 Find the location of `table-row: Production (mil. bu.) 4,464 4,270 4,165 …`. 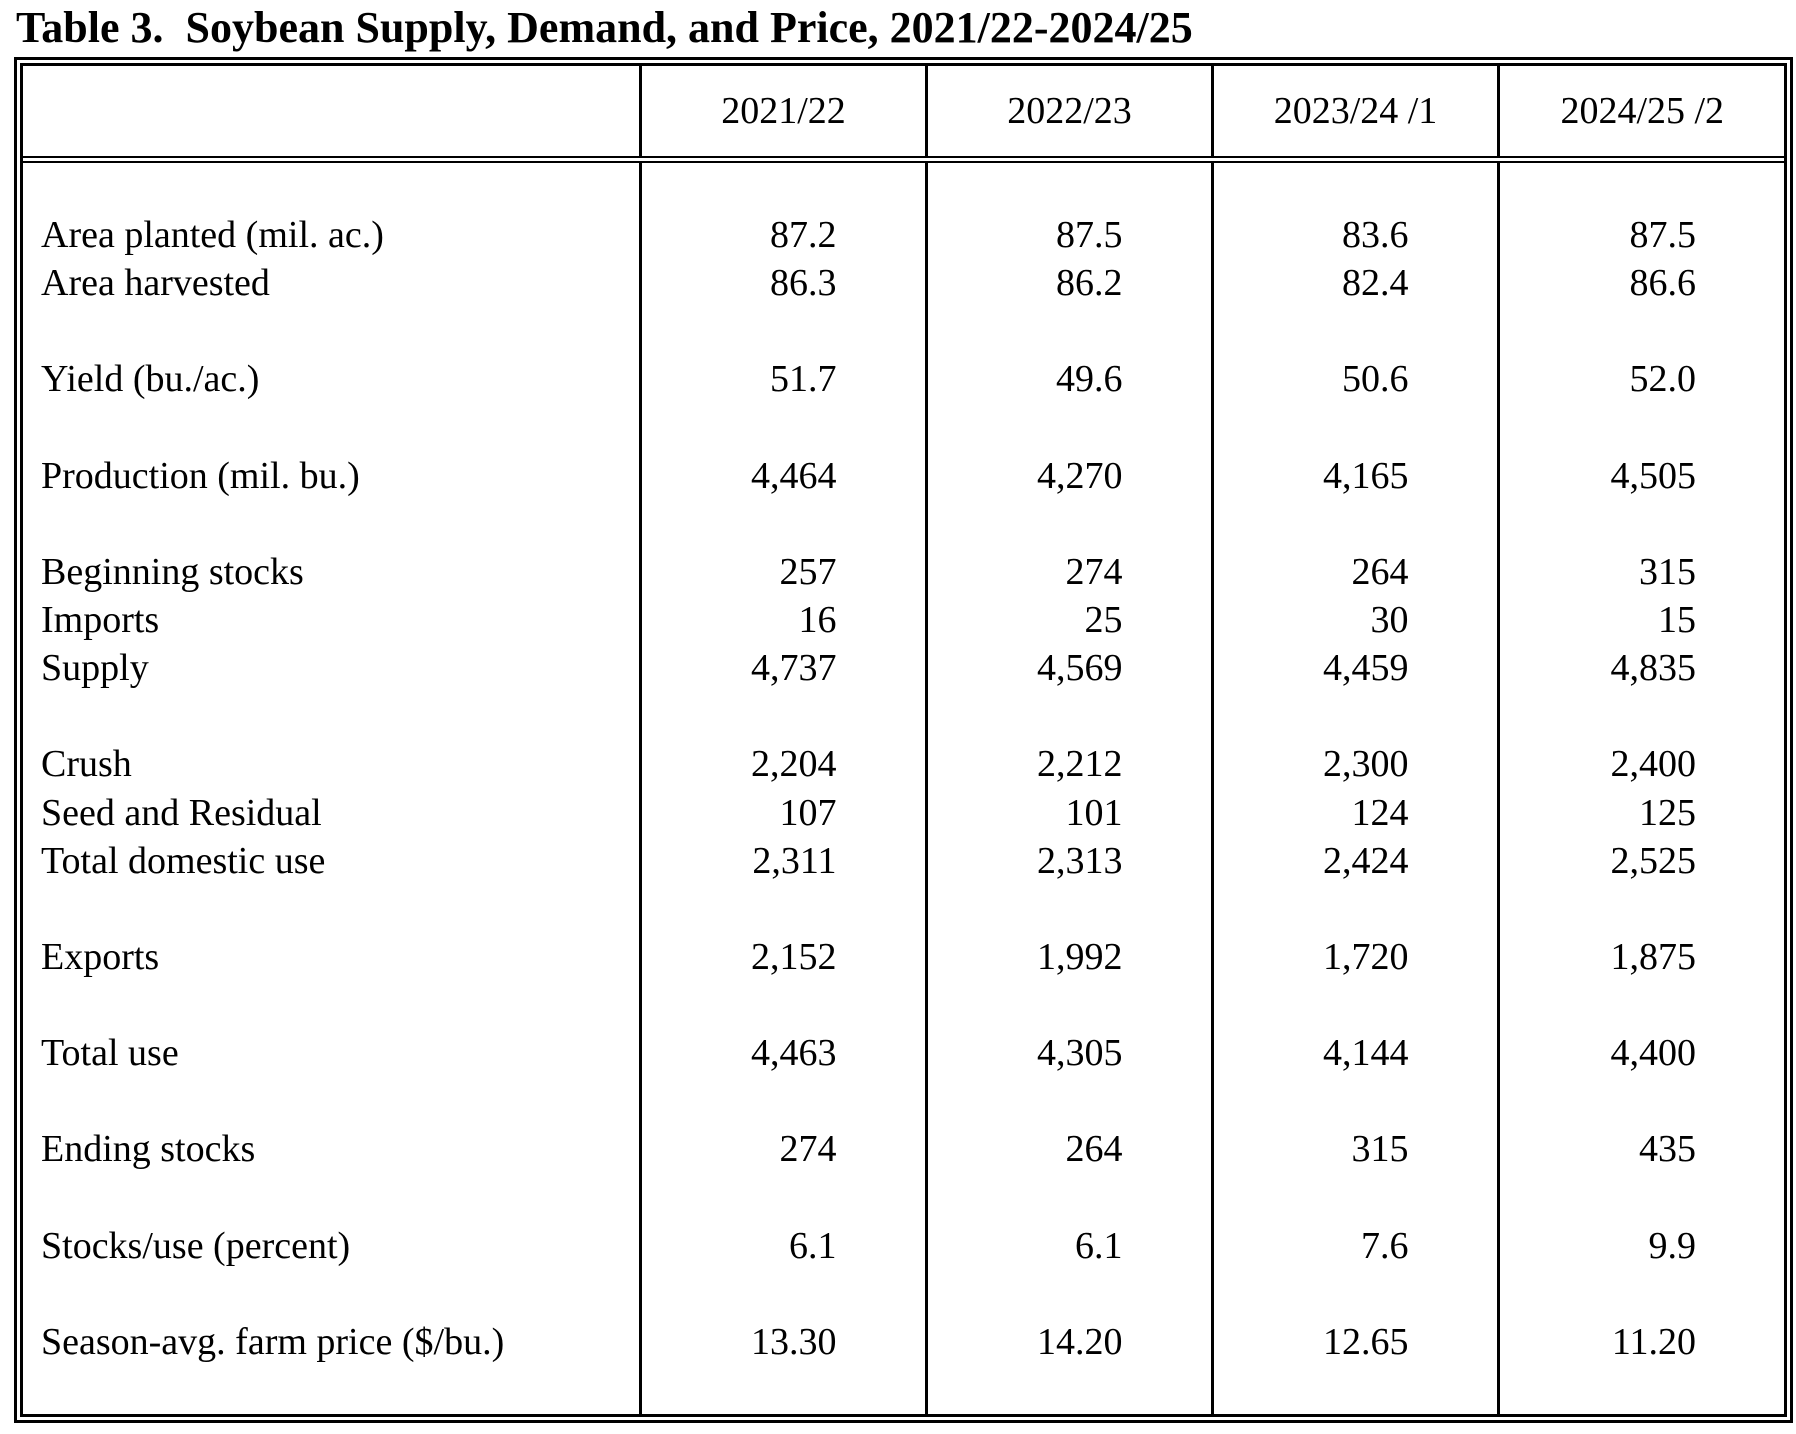

table-row: Production (mil. bu.) 4,464 4,270 4,165 … is located at coordinates (903, 475).